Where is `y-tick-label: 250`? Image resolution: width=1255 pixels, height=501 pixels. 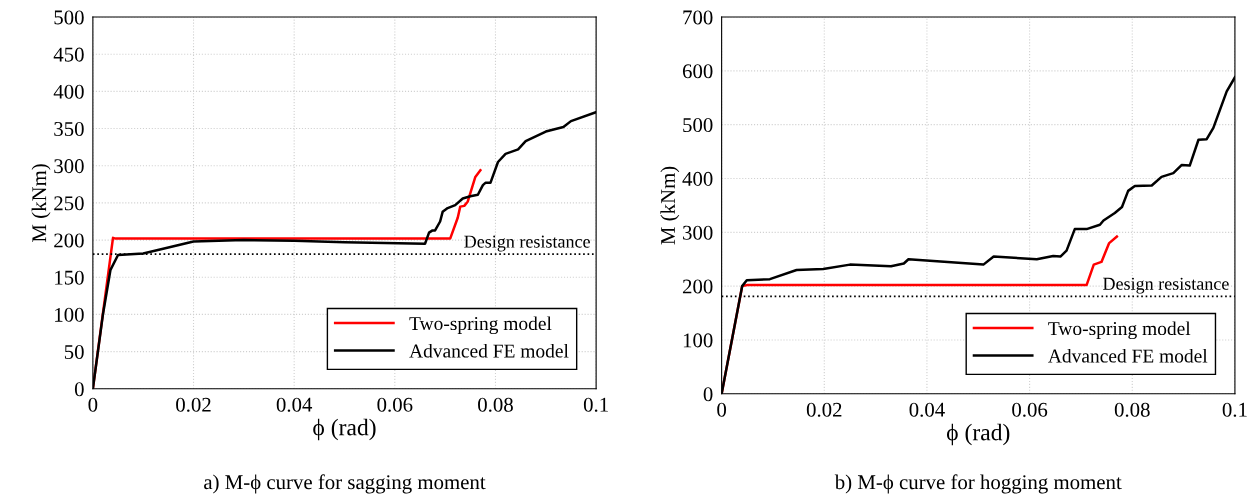
y-tick-label: 250 is located at coordinates (69, 203).